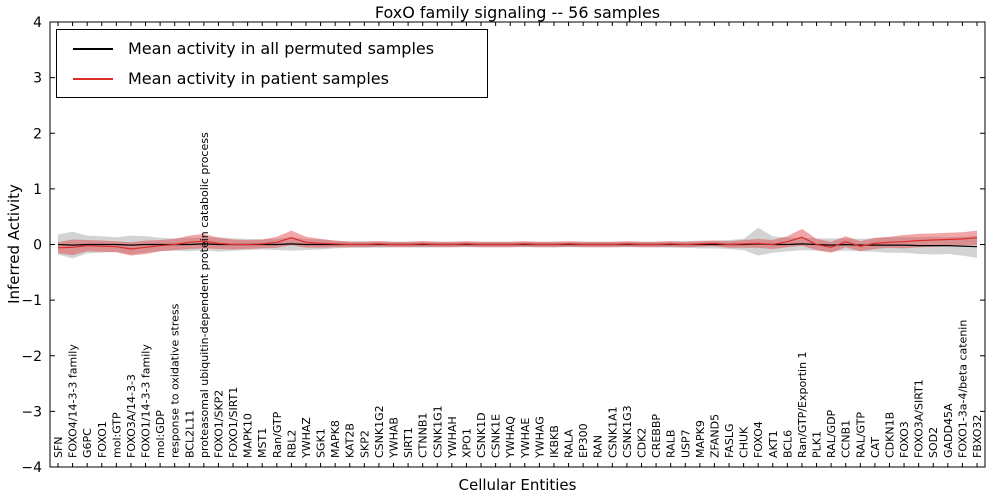 This screenshot has width=1000, height=500. What do you see at coordinates (364, 444) in the screenshot?
I see `x-tick-label: SKP2` at bounding box center [364, 444].